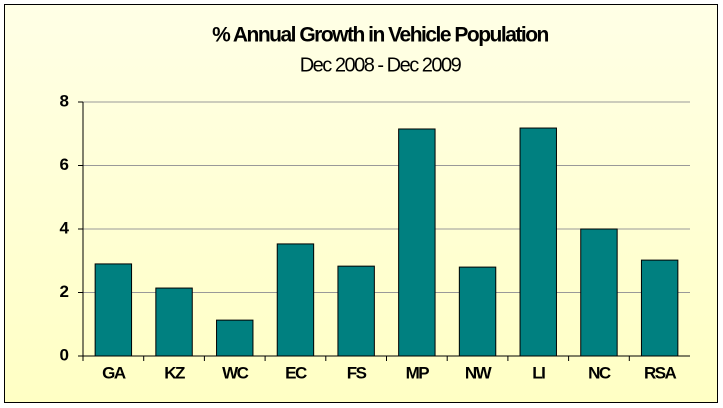  What do you see at coordinates (64, 291) in the screenshot?
I see `y-tick-label: 2` at bounding box center [64, 291].